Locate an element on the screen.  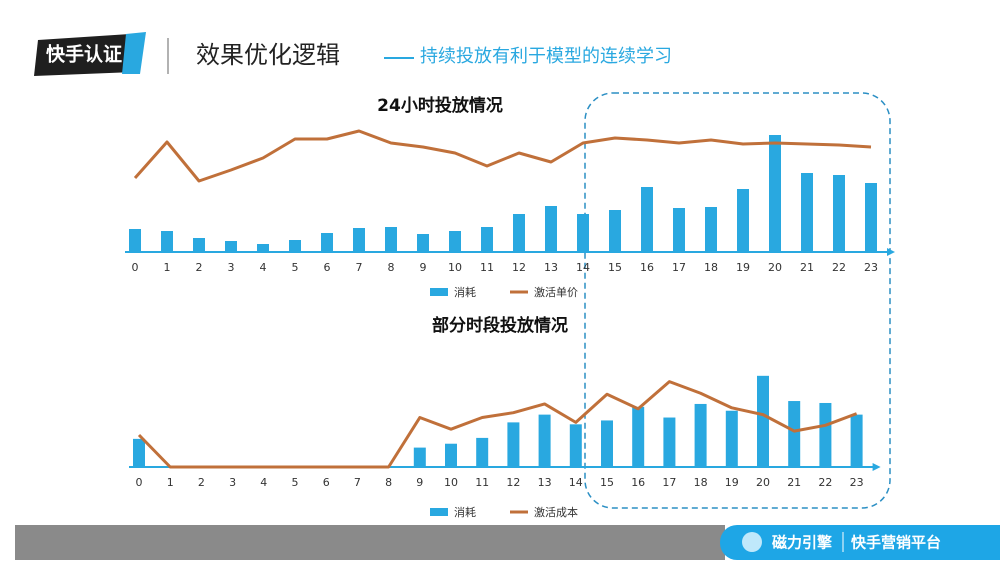
chart-title: 部分时段投放情况 is located at coordinates (500, 325).